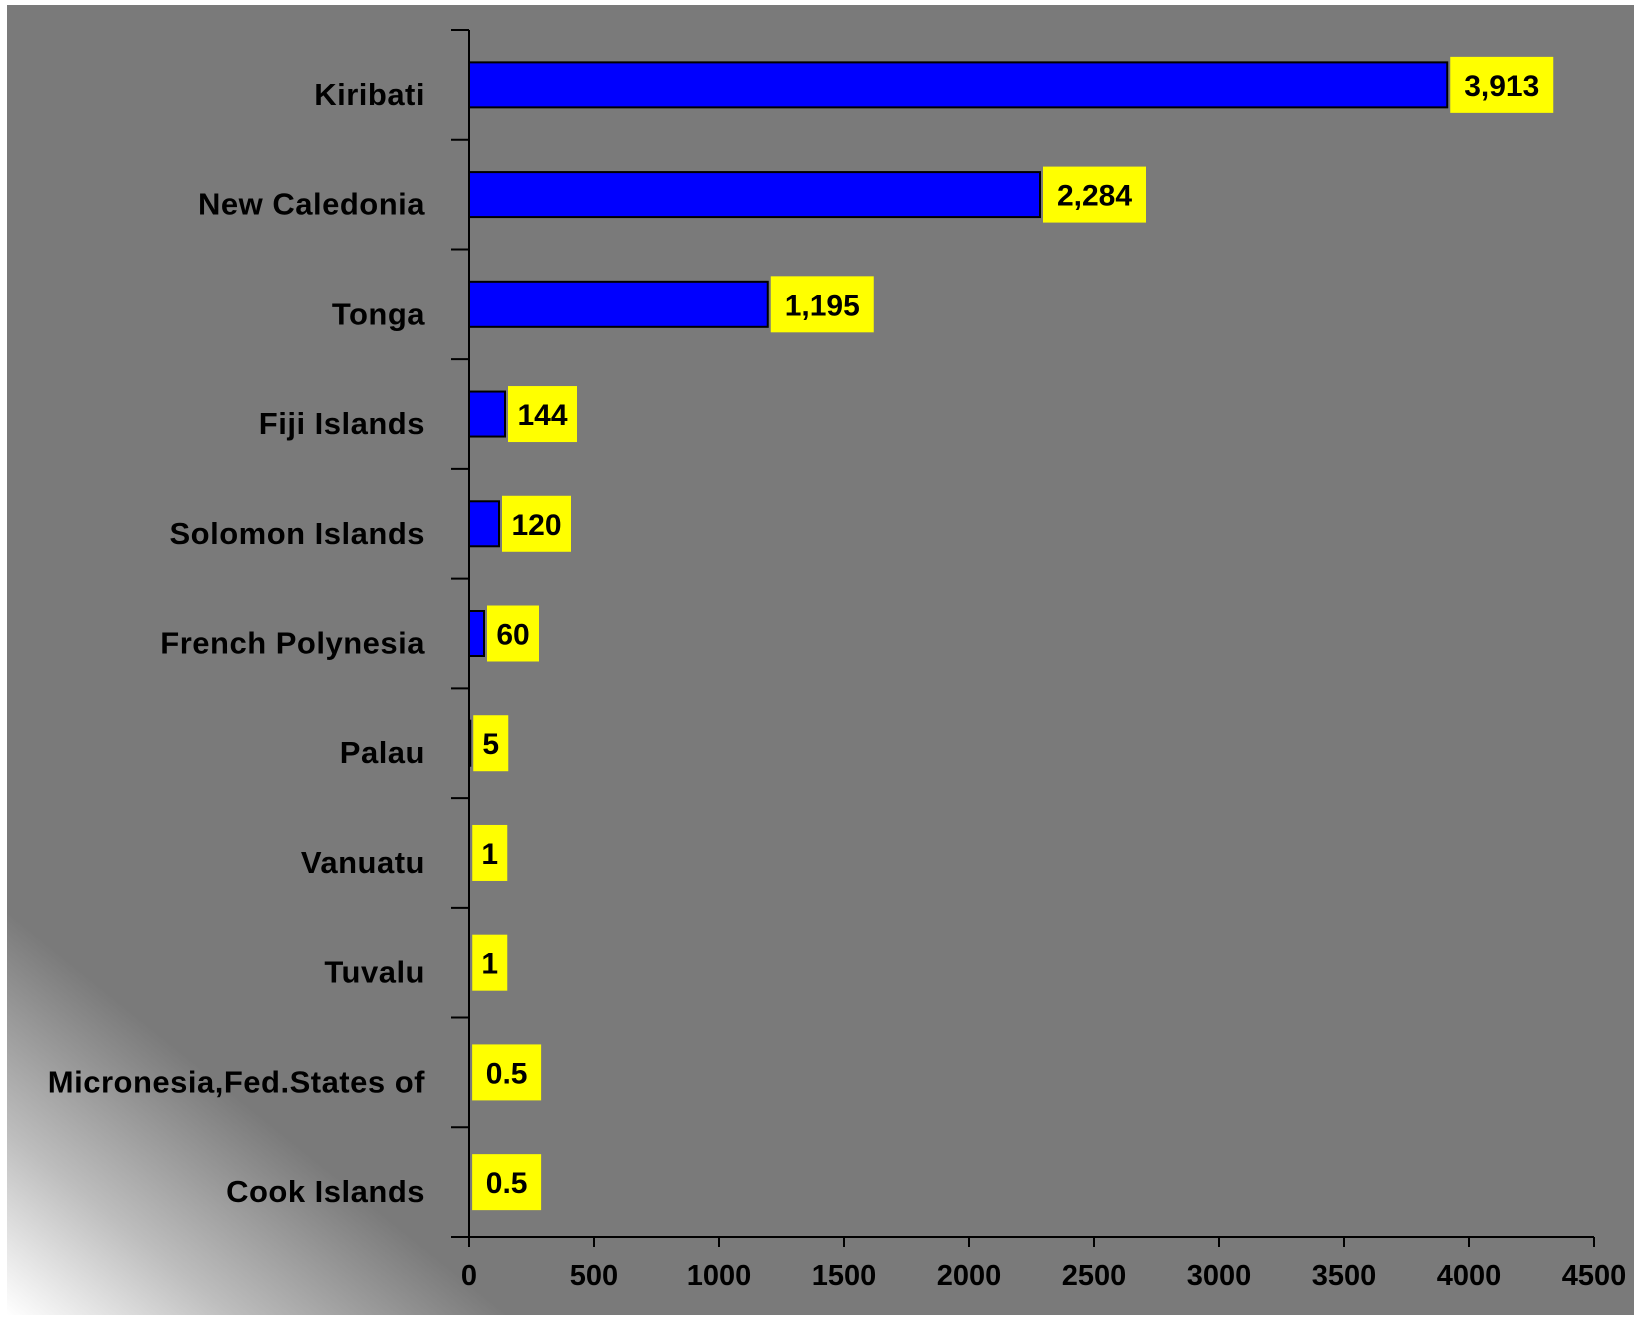  What do you see at coordinates (374, 972) in the screenshot?
I see `category-label: Tuvalu` at bounding box center [374, 972].